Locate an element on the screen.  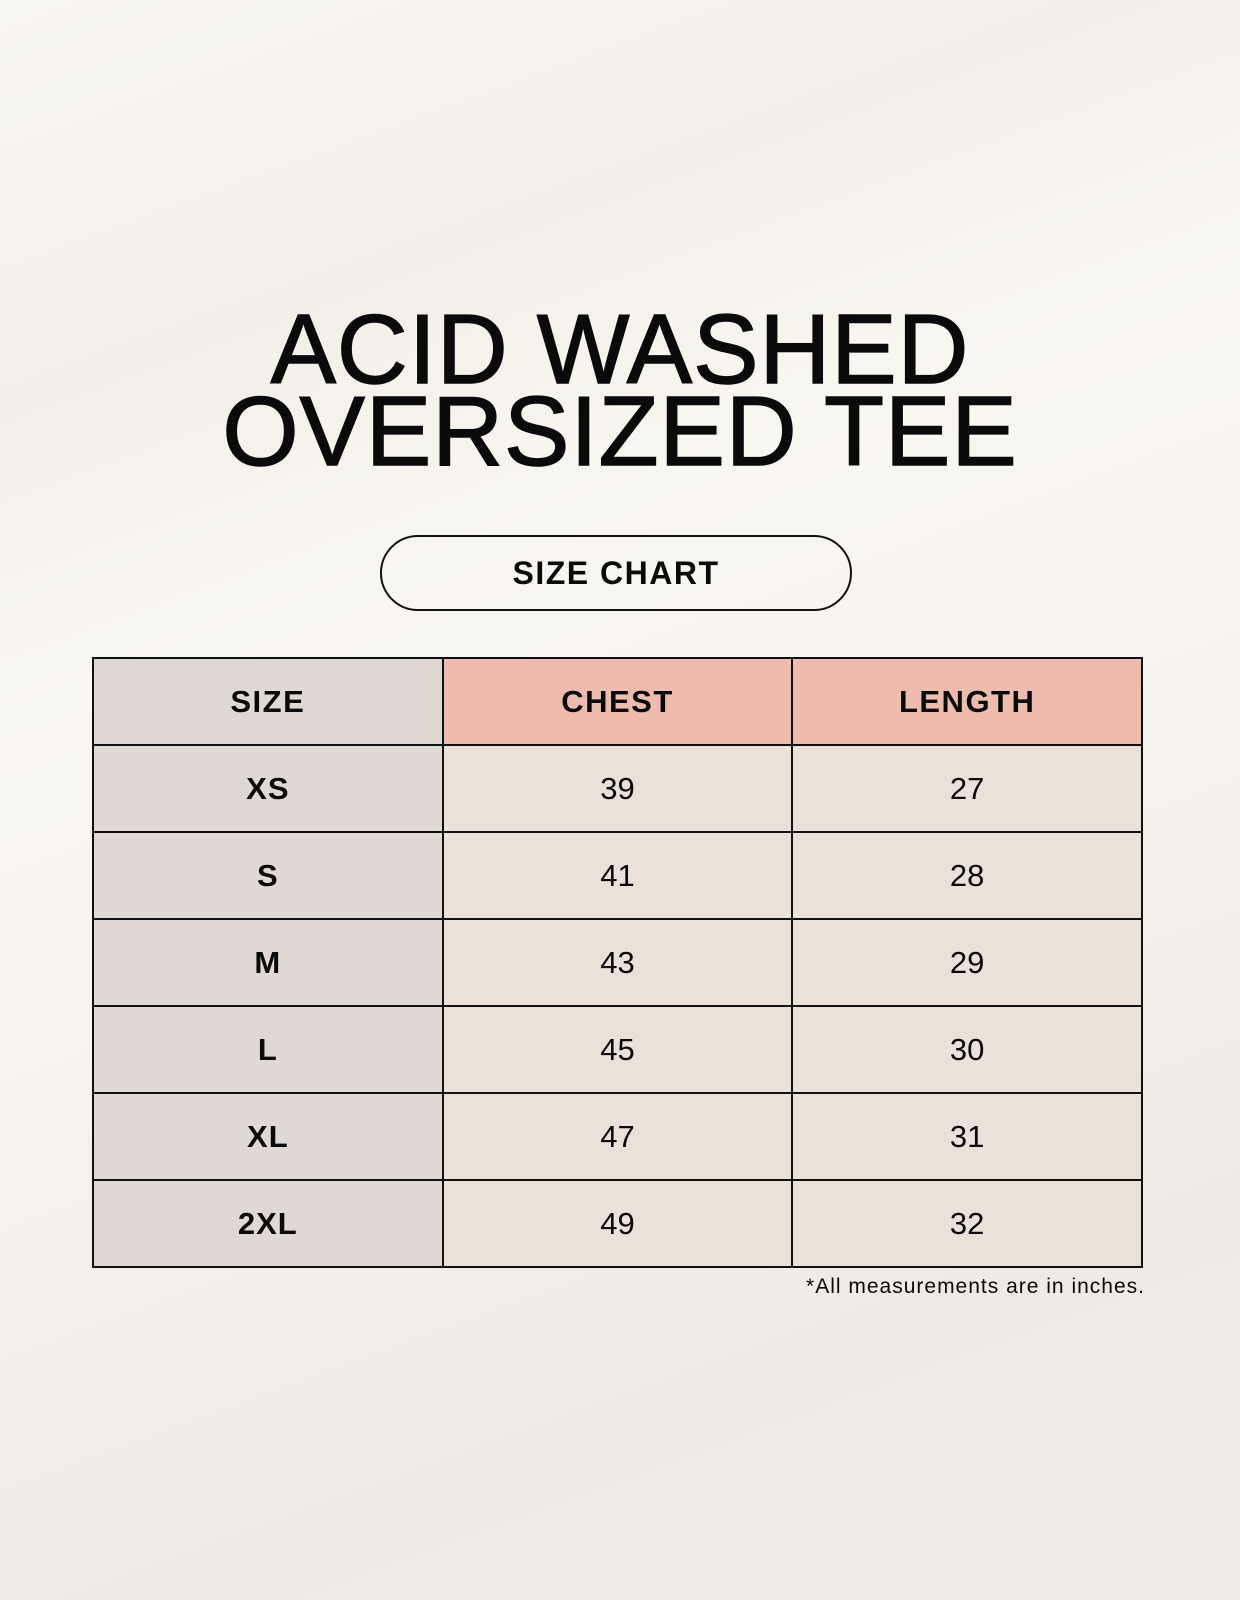
chest-cell: 41 is located at coordinates (617, 875).